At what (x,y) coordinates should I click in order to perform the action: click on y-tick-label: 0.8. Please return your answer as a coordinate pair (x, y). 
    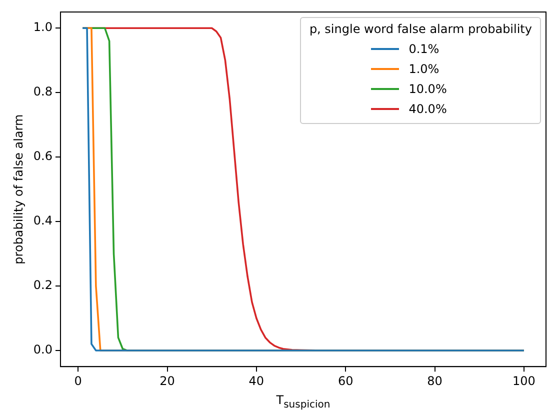
    Looking at the image, I should click on (42, 91).